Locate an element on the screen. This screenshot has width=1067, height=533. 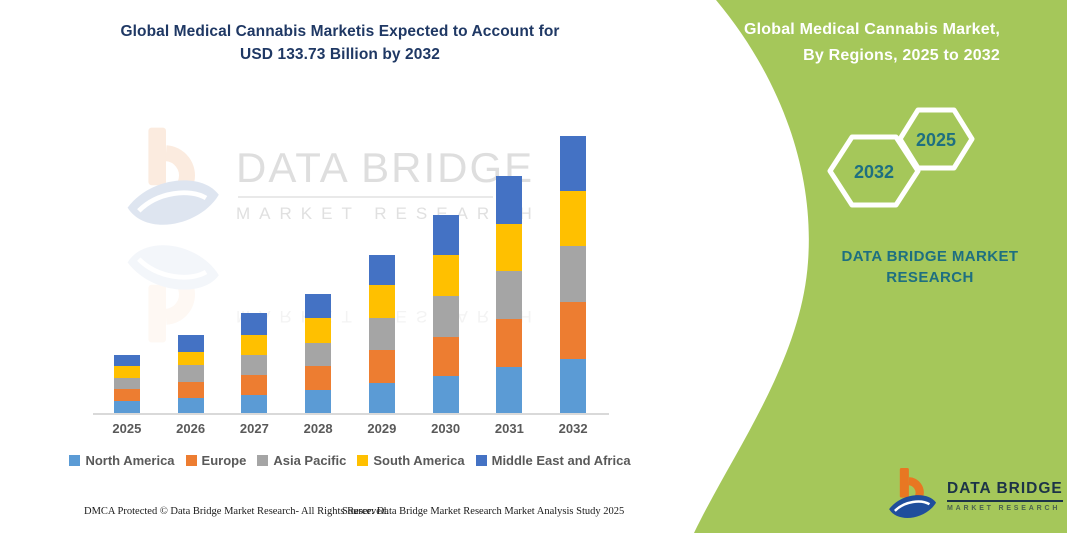
bar-stack-2025 is located at coordinates (126, 384).